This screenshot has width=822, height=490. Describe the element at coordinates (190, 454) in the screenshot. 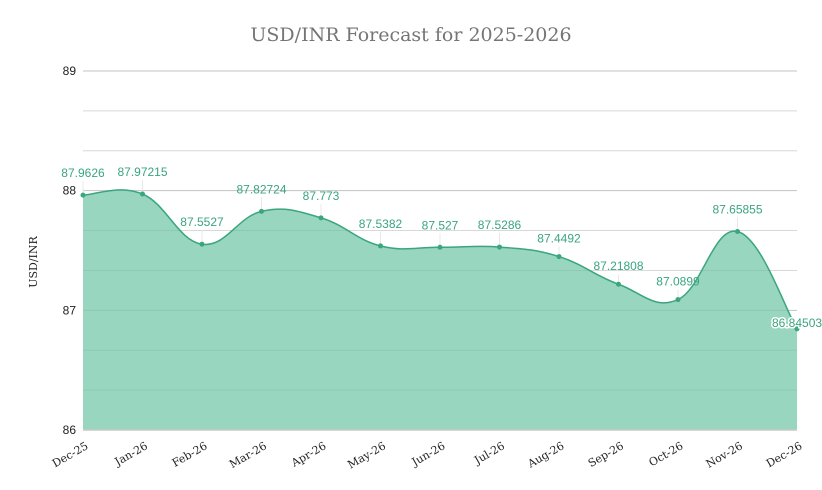

I see `x-tick-label: Feb-26` at that location.